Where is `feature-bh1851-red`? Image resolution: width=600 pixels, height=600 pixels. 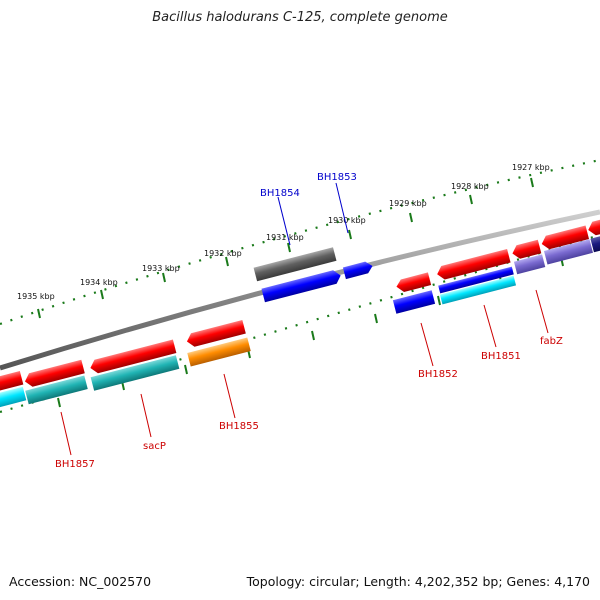 feature-bh1851-red is located at coordinates (473, 264).